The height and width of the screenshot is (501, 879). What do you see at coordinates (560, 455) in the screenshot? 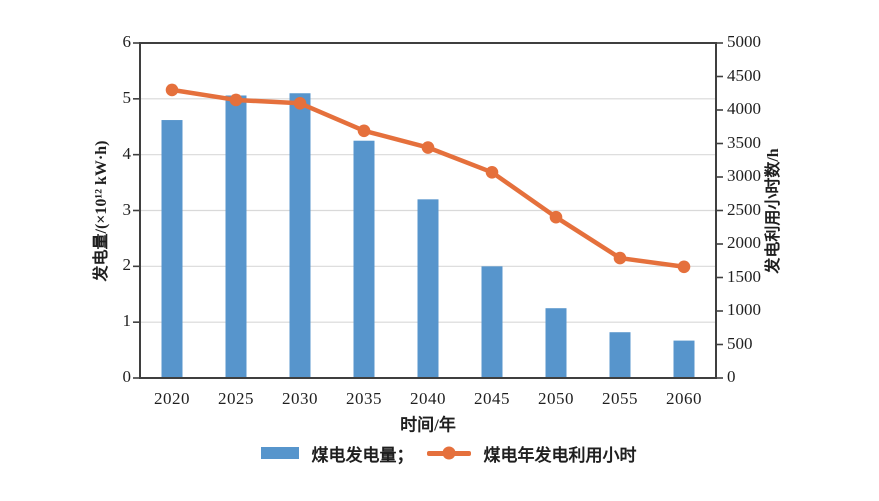
I see `legend-line-label: 煤电年发电利用小时` at bounding box center [560, 455].